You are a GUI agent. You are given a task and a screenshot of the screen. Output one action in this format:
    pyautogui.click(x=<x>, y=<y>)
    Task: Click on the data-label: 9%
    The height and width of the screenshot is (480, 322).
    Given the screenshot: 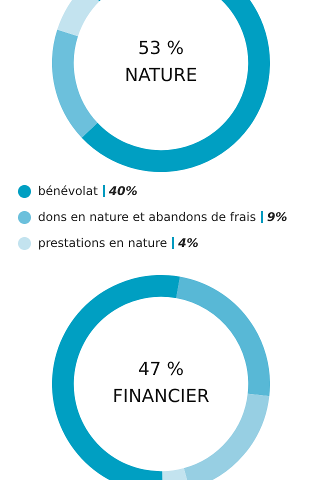 What is the action you would take?
    pyautogui.click(x=274, y=217)
    